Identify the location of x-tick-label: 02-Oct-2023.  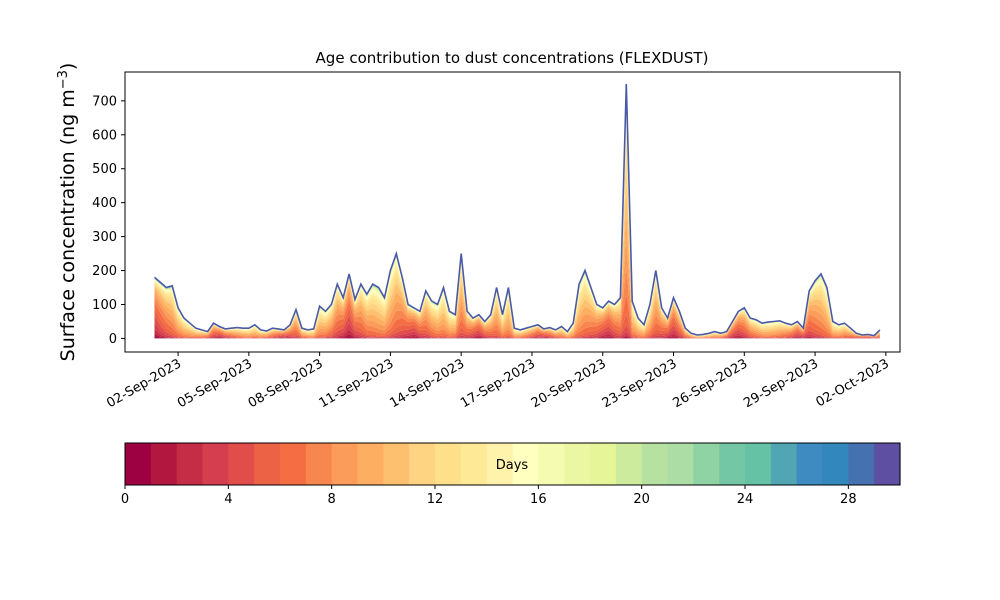
(852, 383).